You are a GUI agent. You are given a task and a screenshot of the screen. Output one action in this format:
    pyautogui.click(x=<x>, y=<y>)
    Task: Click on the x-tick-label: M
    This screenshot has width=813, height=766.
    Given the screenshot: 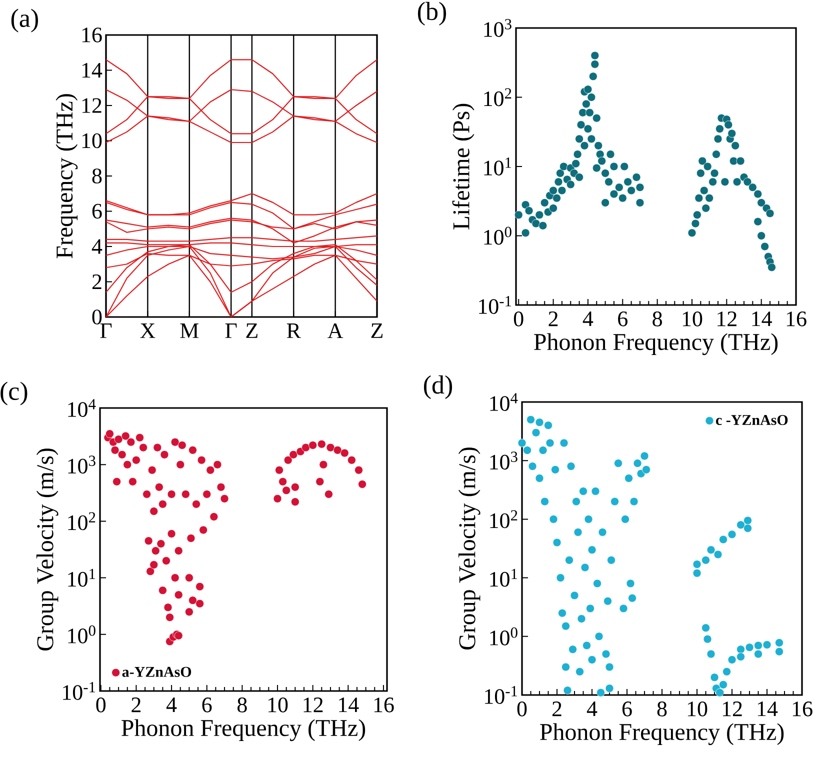 What is the action you would take?
    pyautogui.click(x=189, y=331)
    